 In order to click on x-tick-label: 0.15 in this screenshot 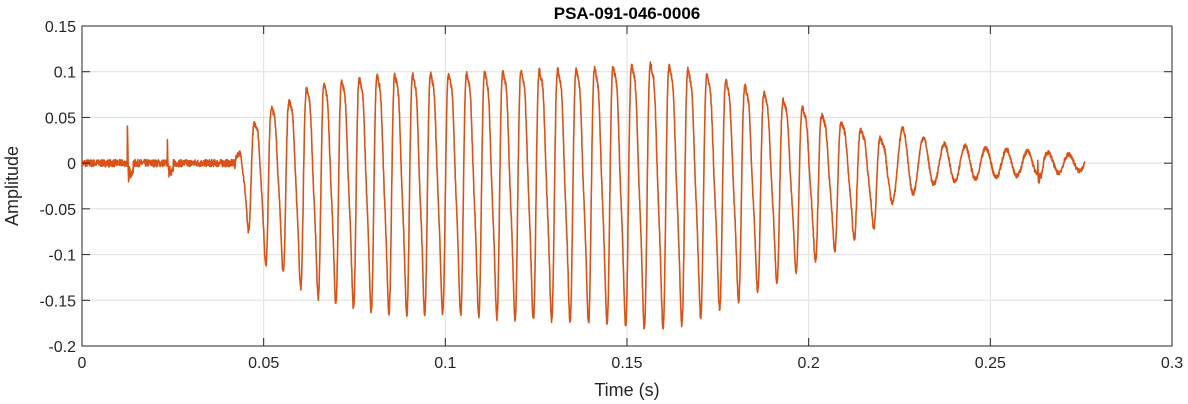, I will do `click(626, 363)`.